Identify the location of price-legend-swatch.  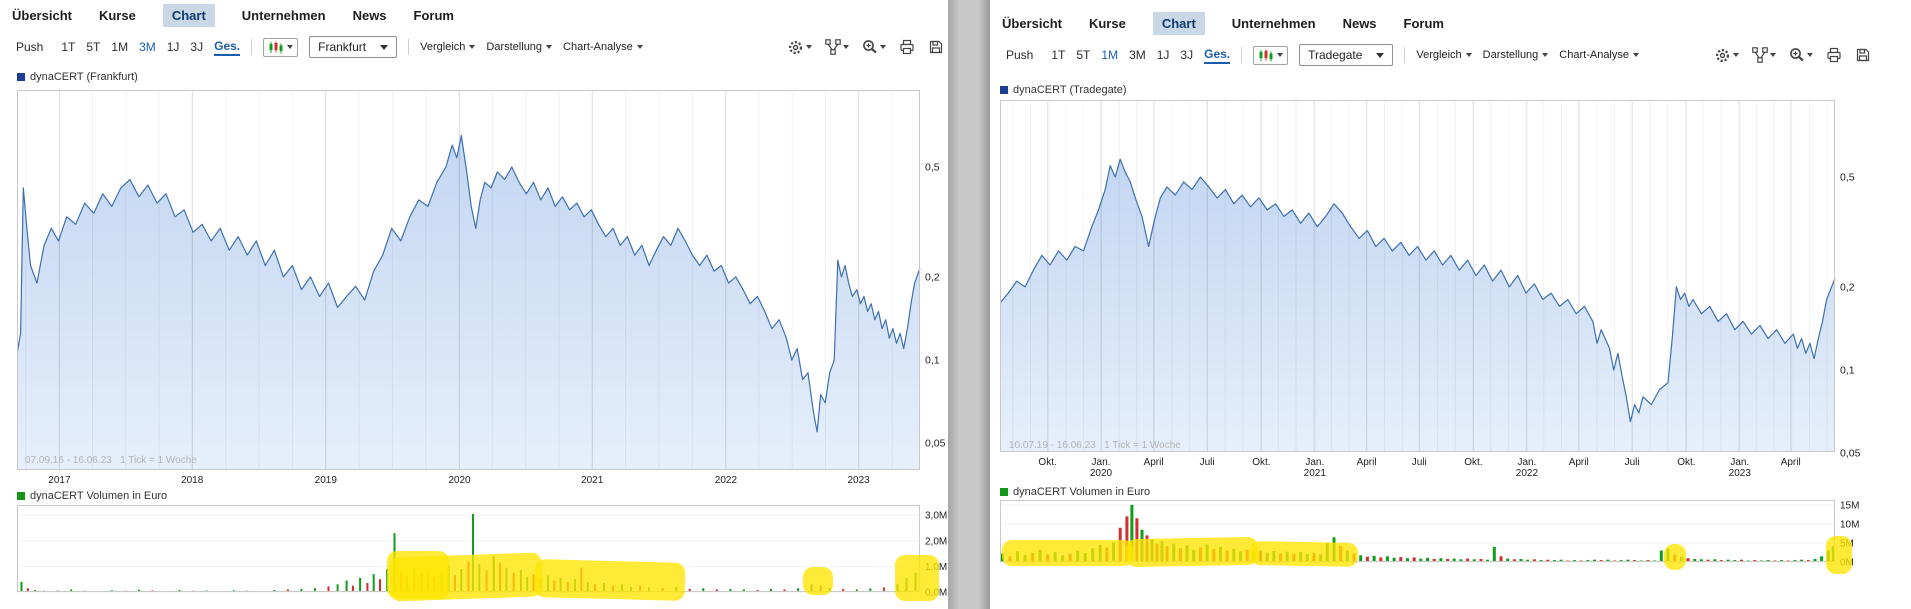
(21, 77).